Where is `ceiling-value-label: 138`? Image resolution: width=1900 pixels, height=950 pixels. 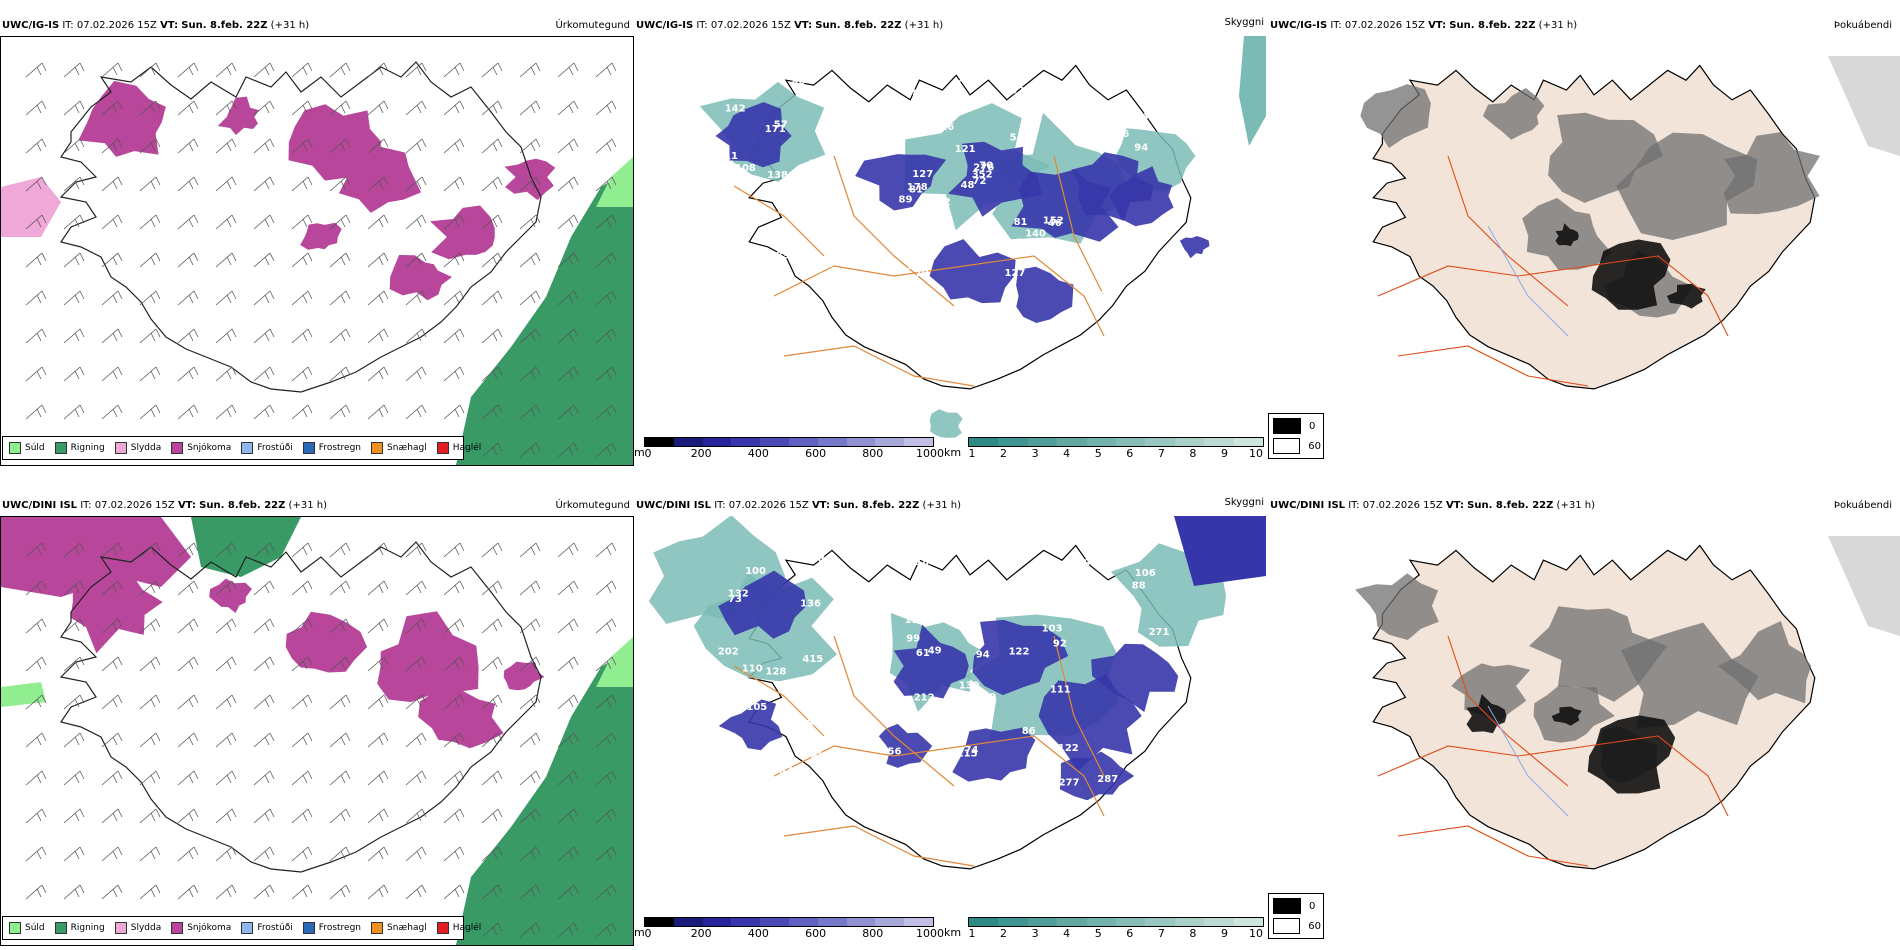 ceiling-value-label: 138 is located at coordinates (914, 720).